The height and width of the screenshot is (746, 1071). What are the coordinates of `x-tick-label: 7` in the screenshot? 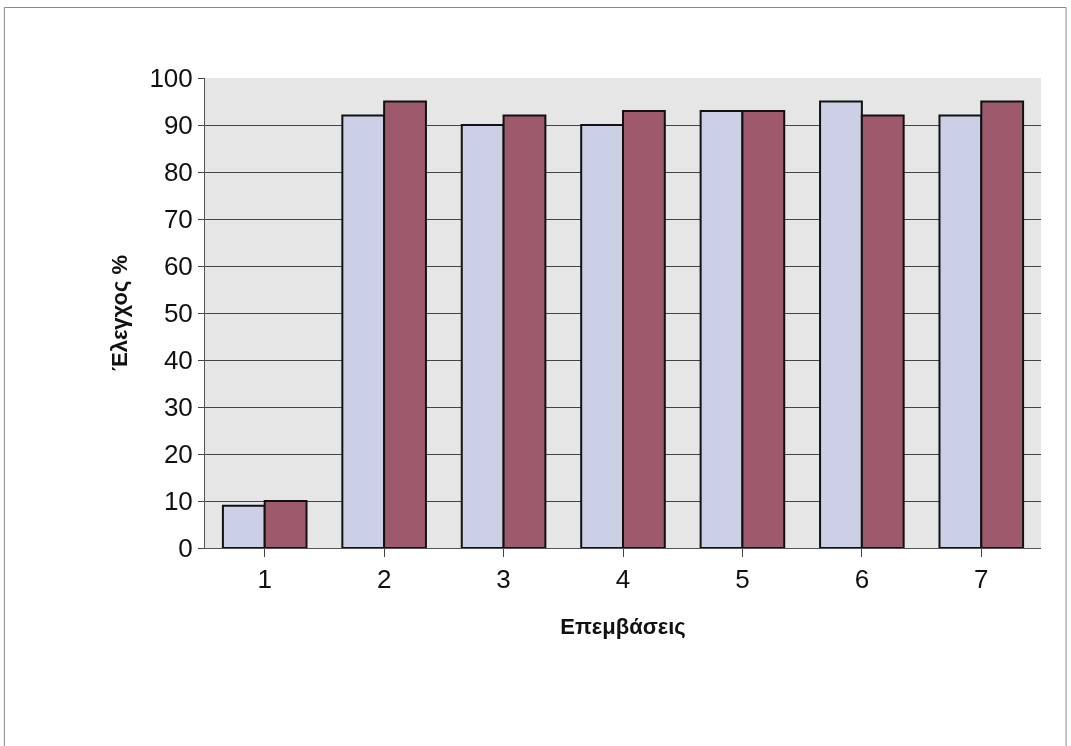 It's located at (981, 579).